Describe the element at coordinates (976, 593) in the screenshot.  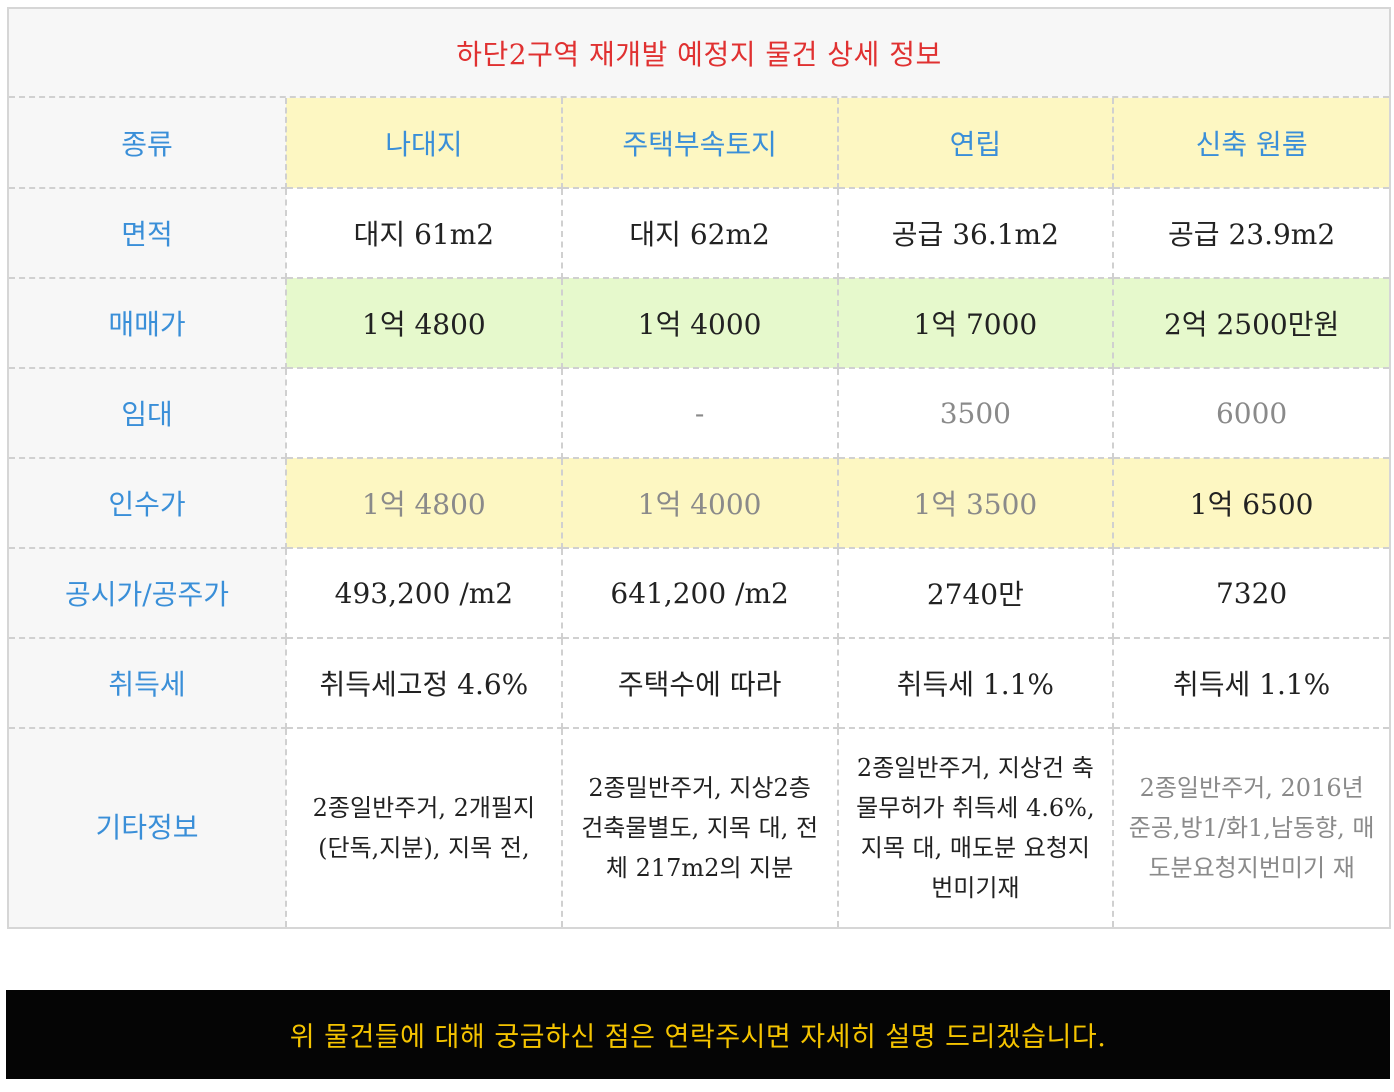
I see `table-cell: 2740만` at that location.